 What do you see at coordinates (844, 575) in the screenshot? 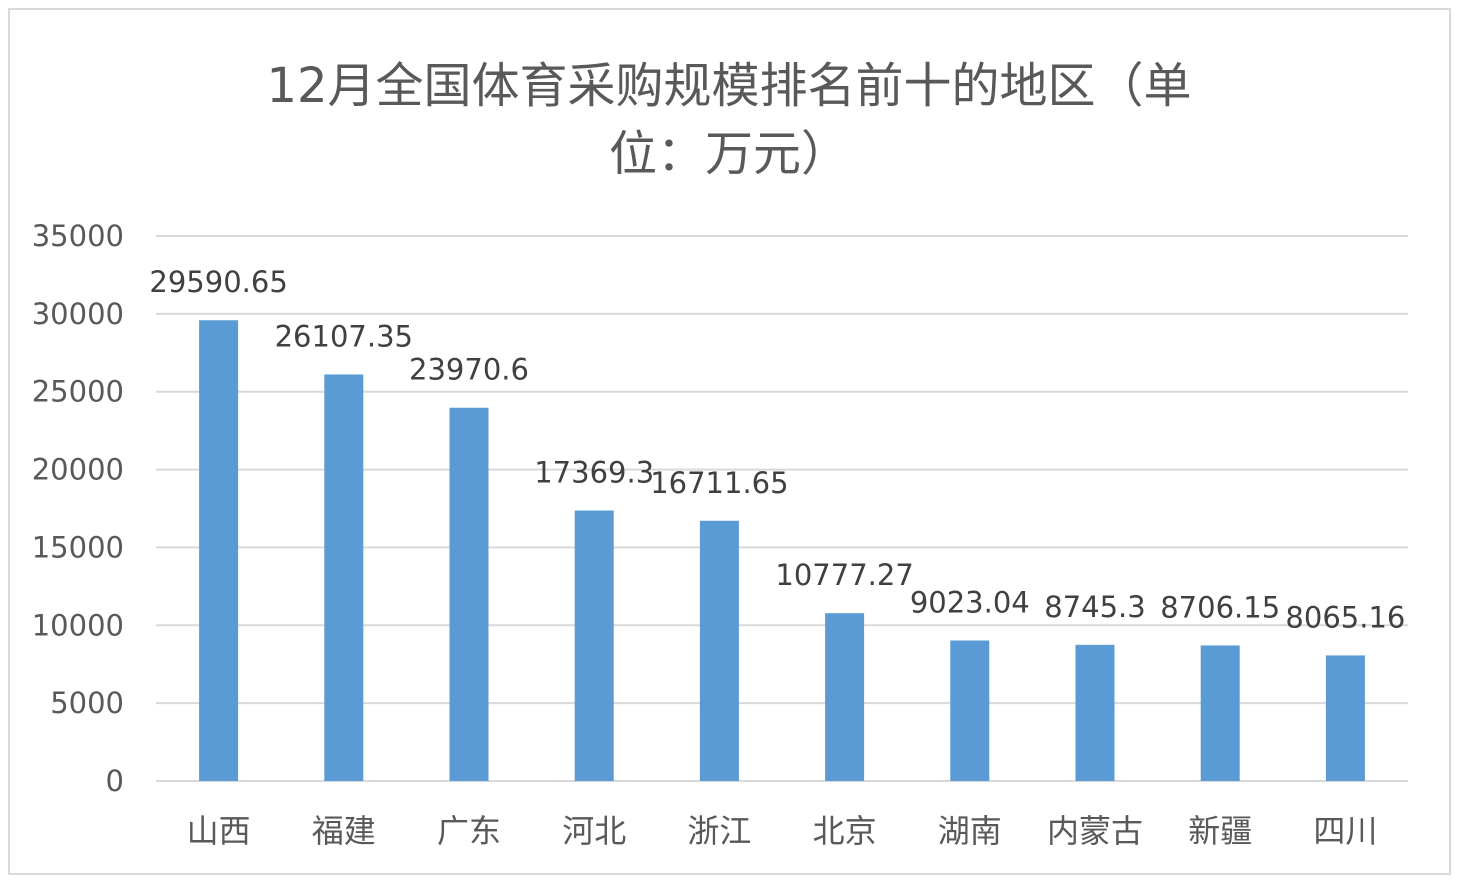
I see `data-label: 10777.27` at bounding box center [844, 575].